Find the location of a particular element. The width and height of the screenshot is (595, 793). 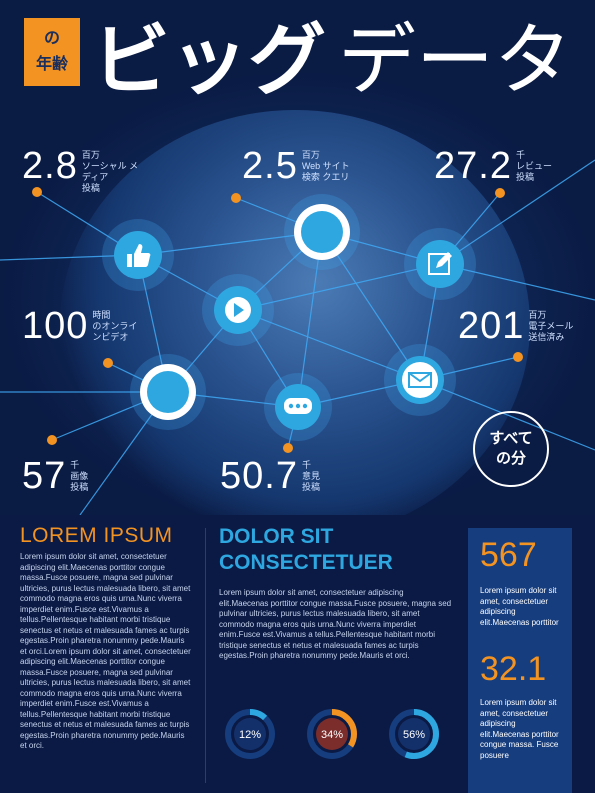

every-minute-bubble: すべて の分 is located at coordinates (511, 449).